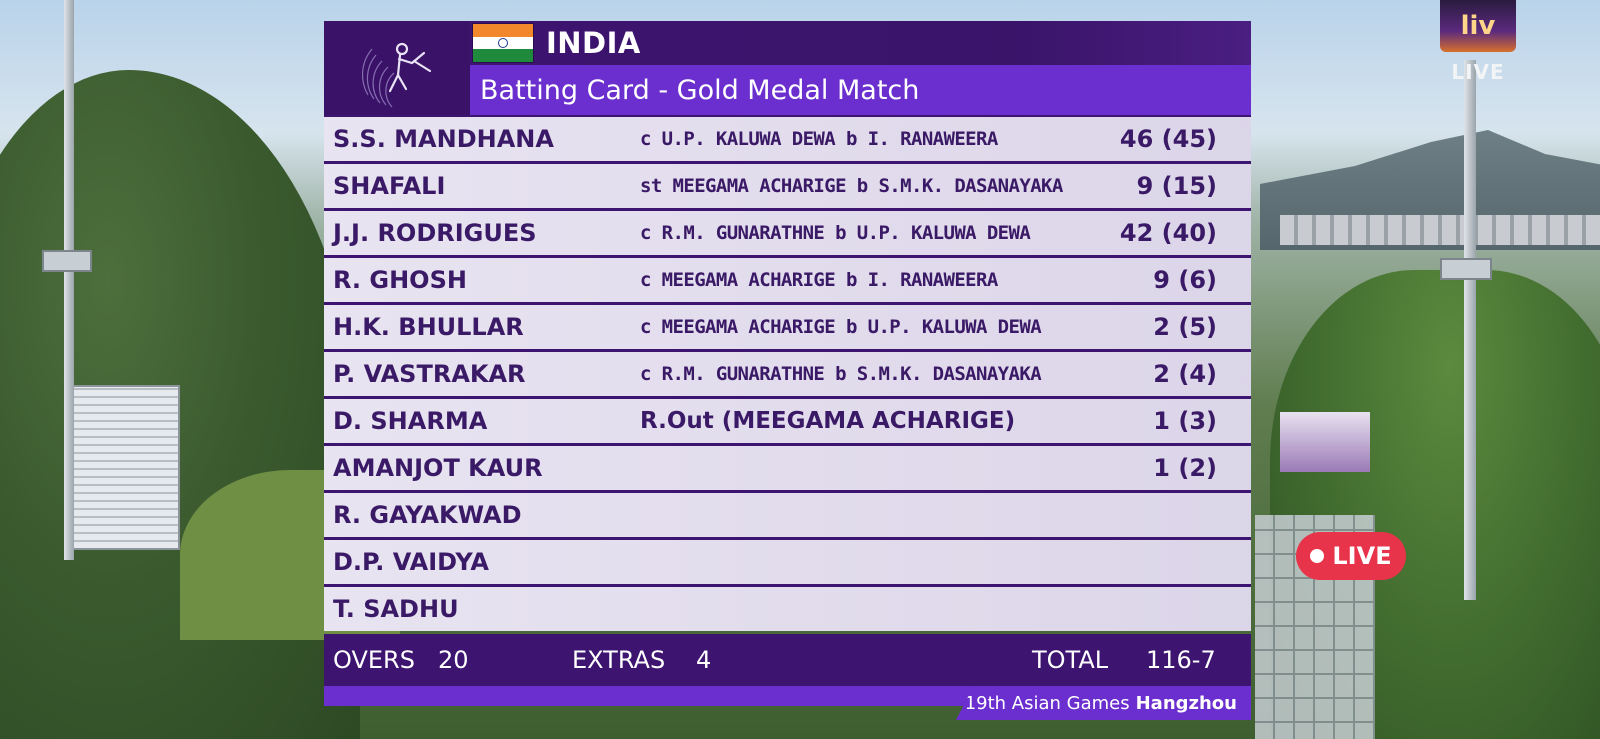 The width and height of the screenshot is (1600, 739). What do you see at coordinates (841, 374) in the screenshot?
I see `batter-dismissal: c R.M. GUNARATHNE b S.M.K. DASANAYAKA` at bounding box center [841, 374].